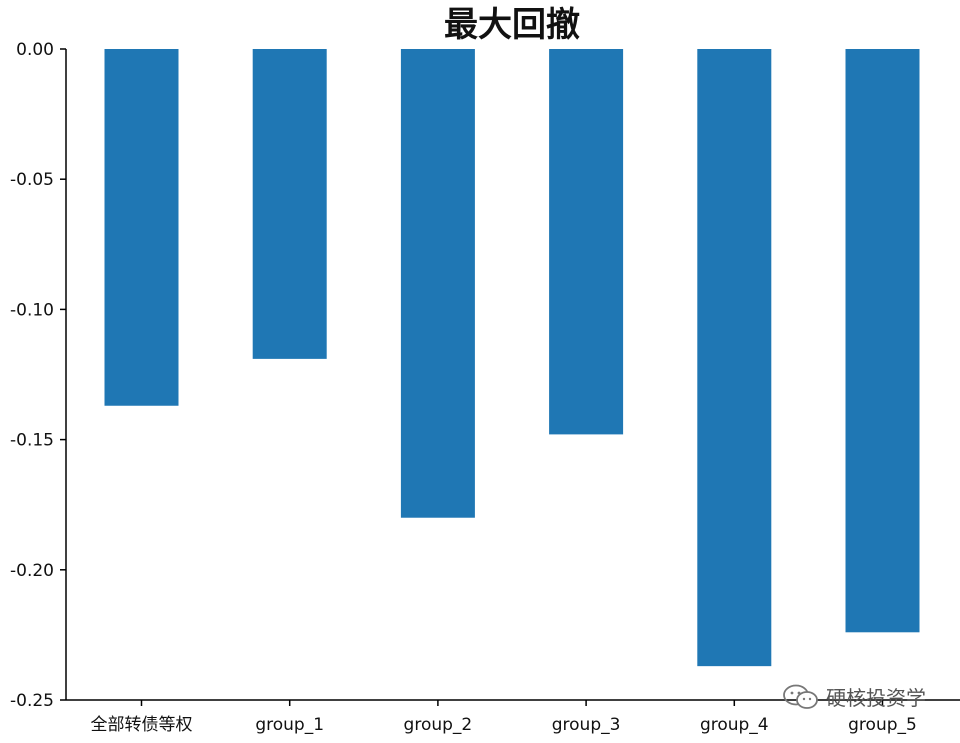 This screenshot has height=743, width=960. Describe the element at coordinates (512, 25) in the screenshot. I see `chart-title: 最大回撤` at that location.